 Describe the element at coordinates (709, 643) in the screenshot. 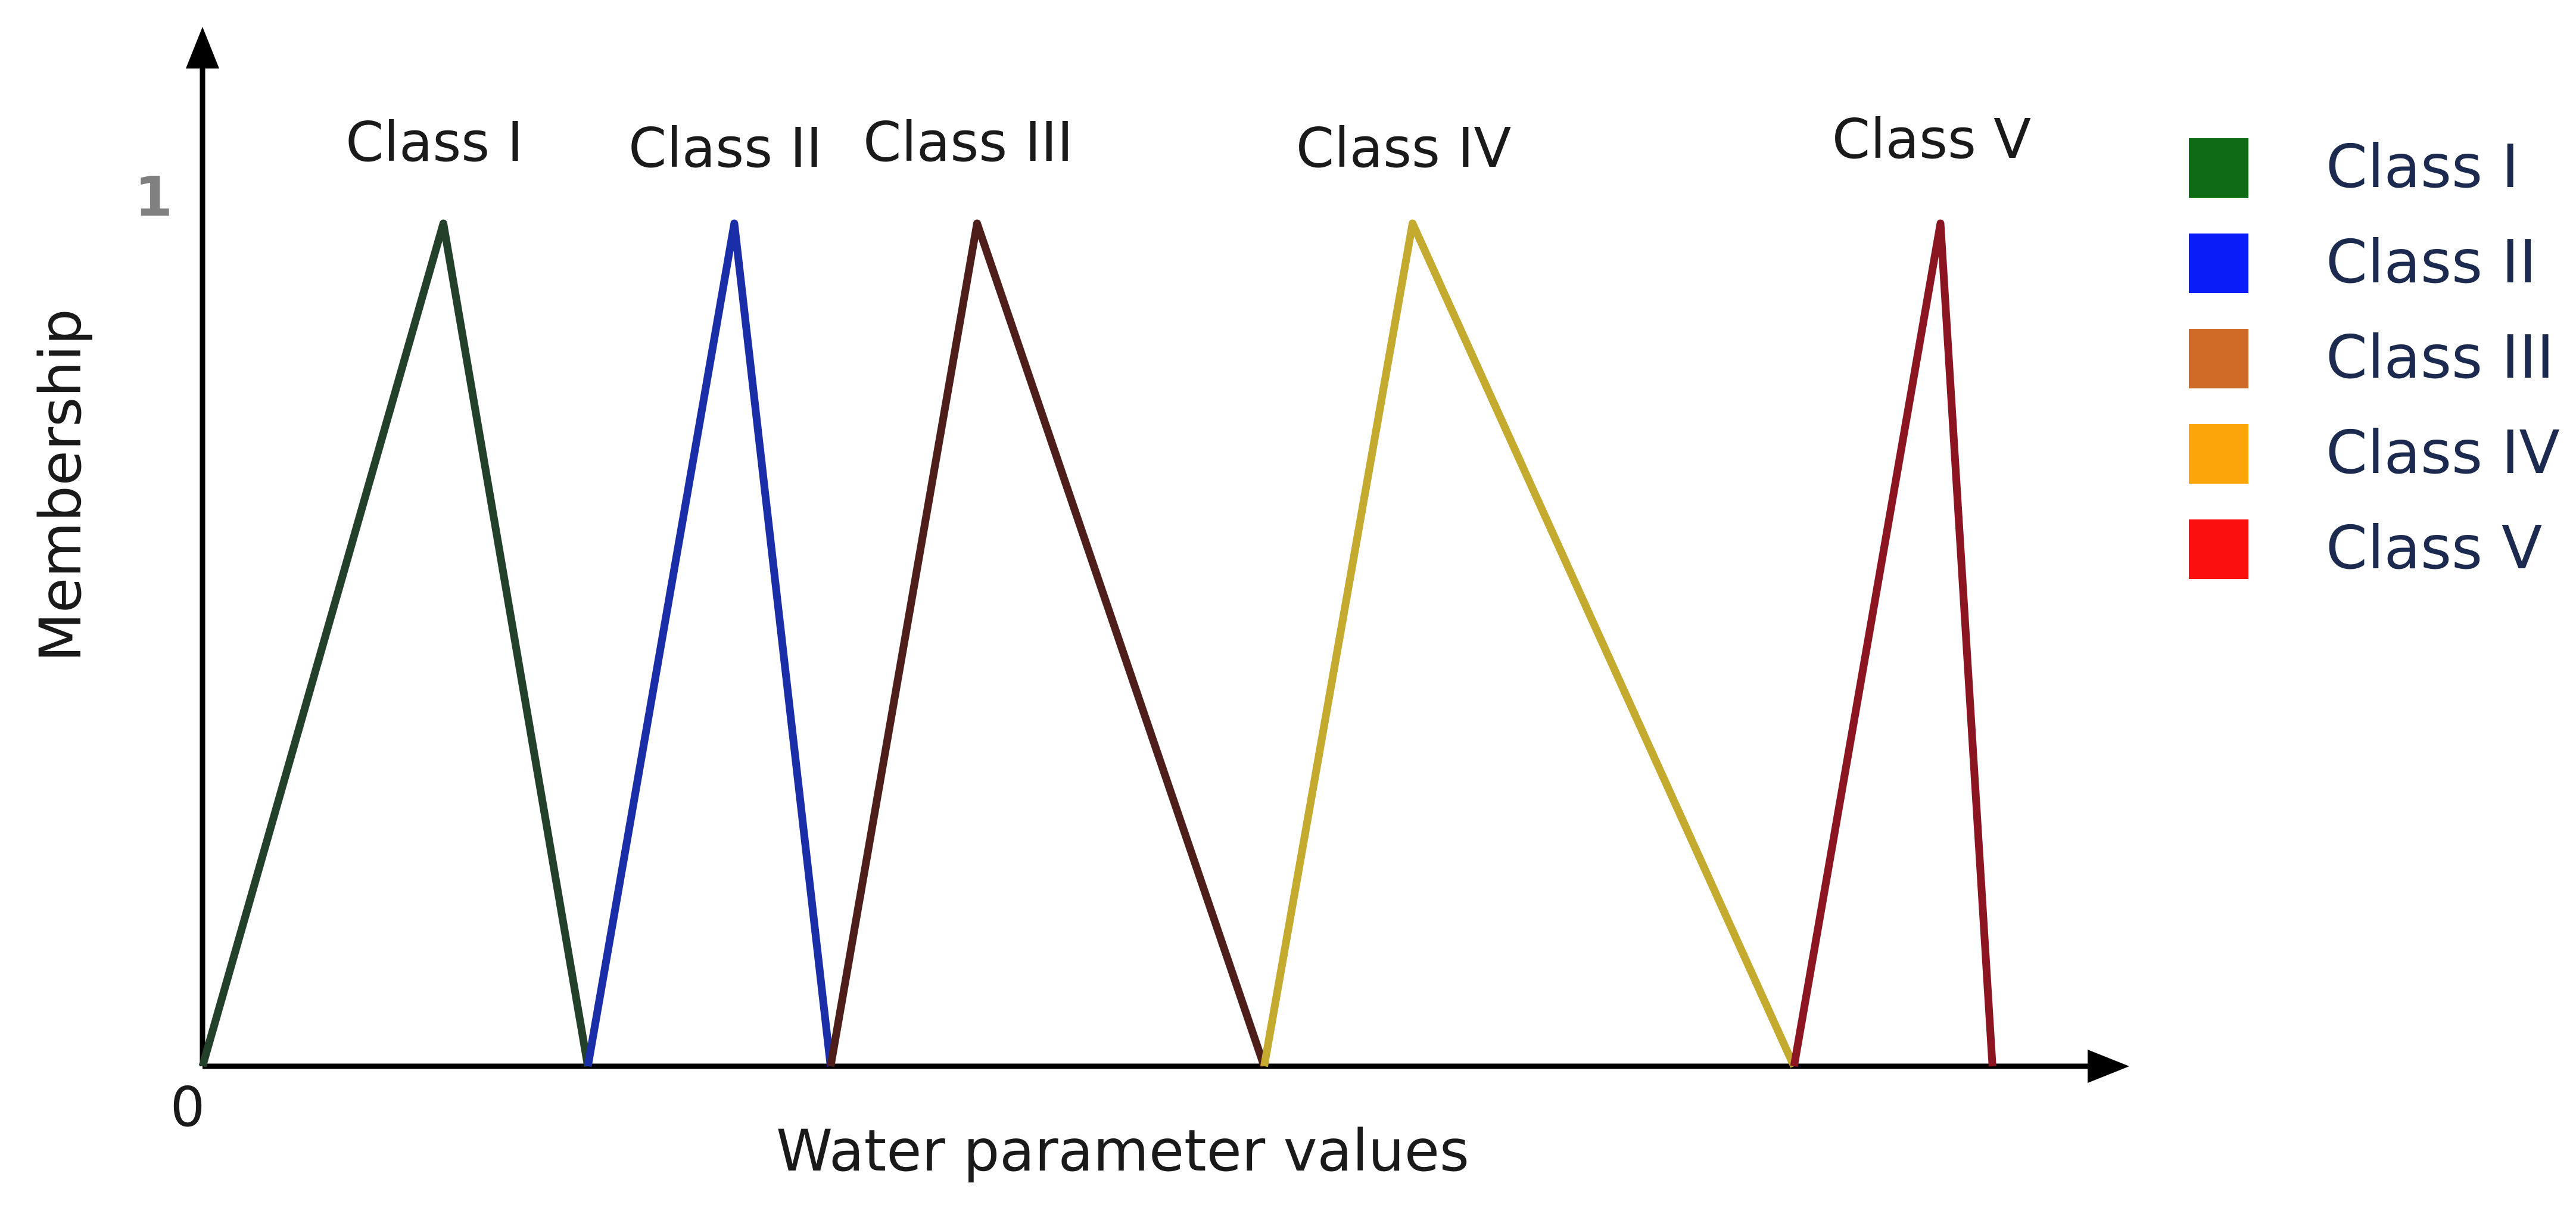

I see `series-line-class-ii` at that location.